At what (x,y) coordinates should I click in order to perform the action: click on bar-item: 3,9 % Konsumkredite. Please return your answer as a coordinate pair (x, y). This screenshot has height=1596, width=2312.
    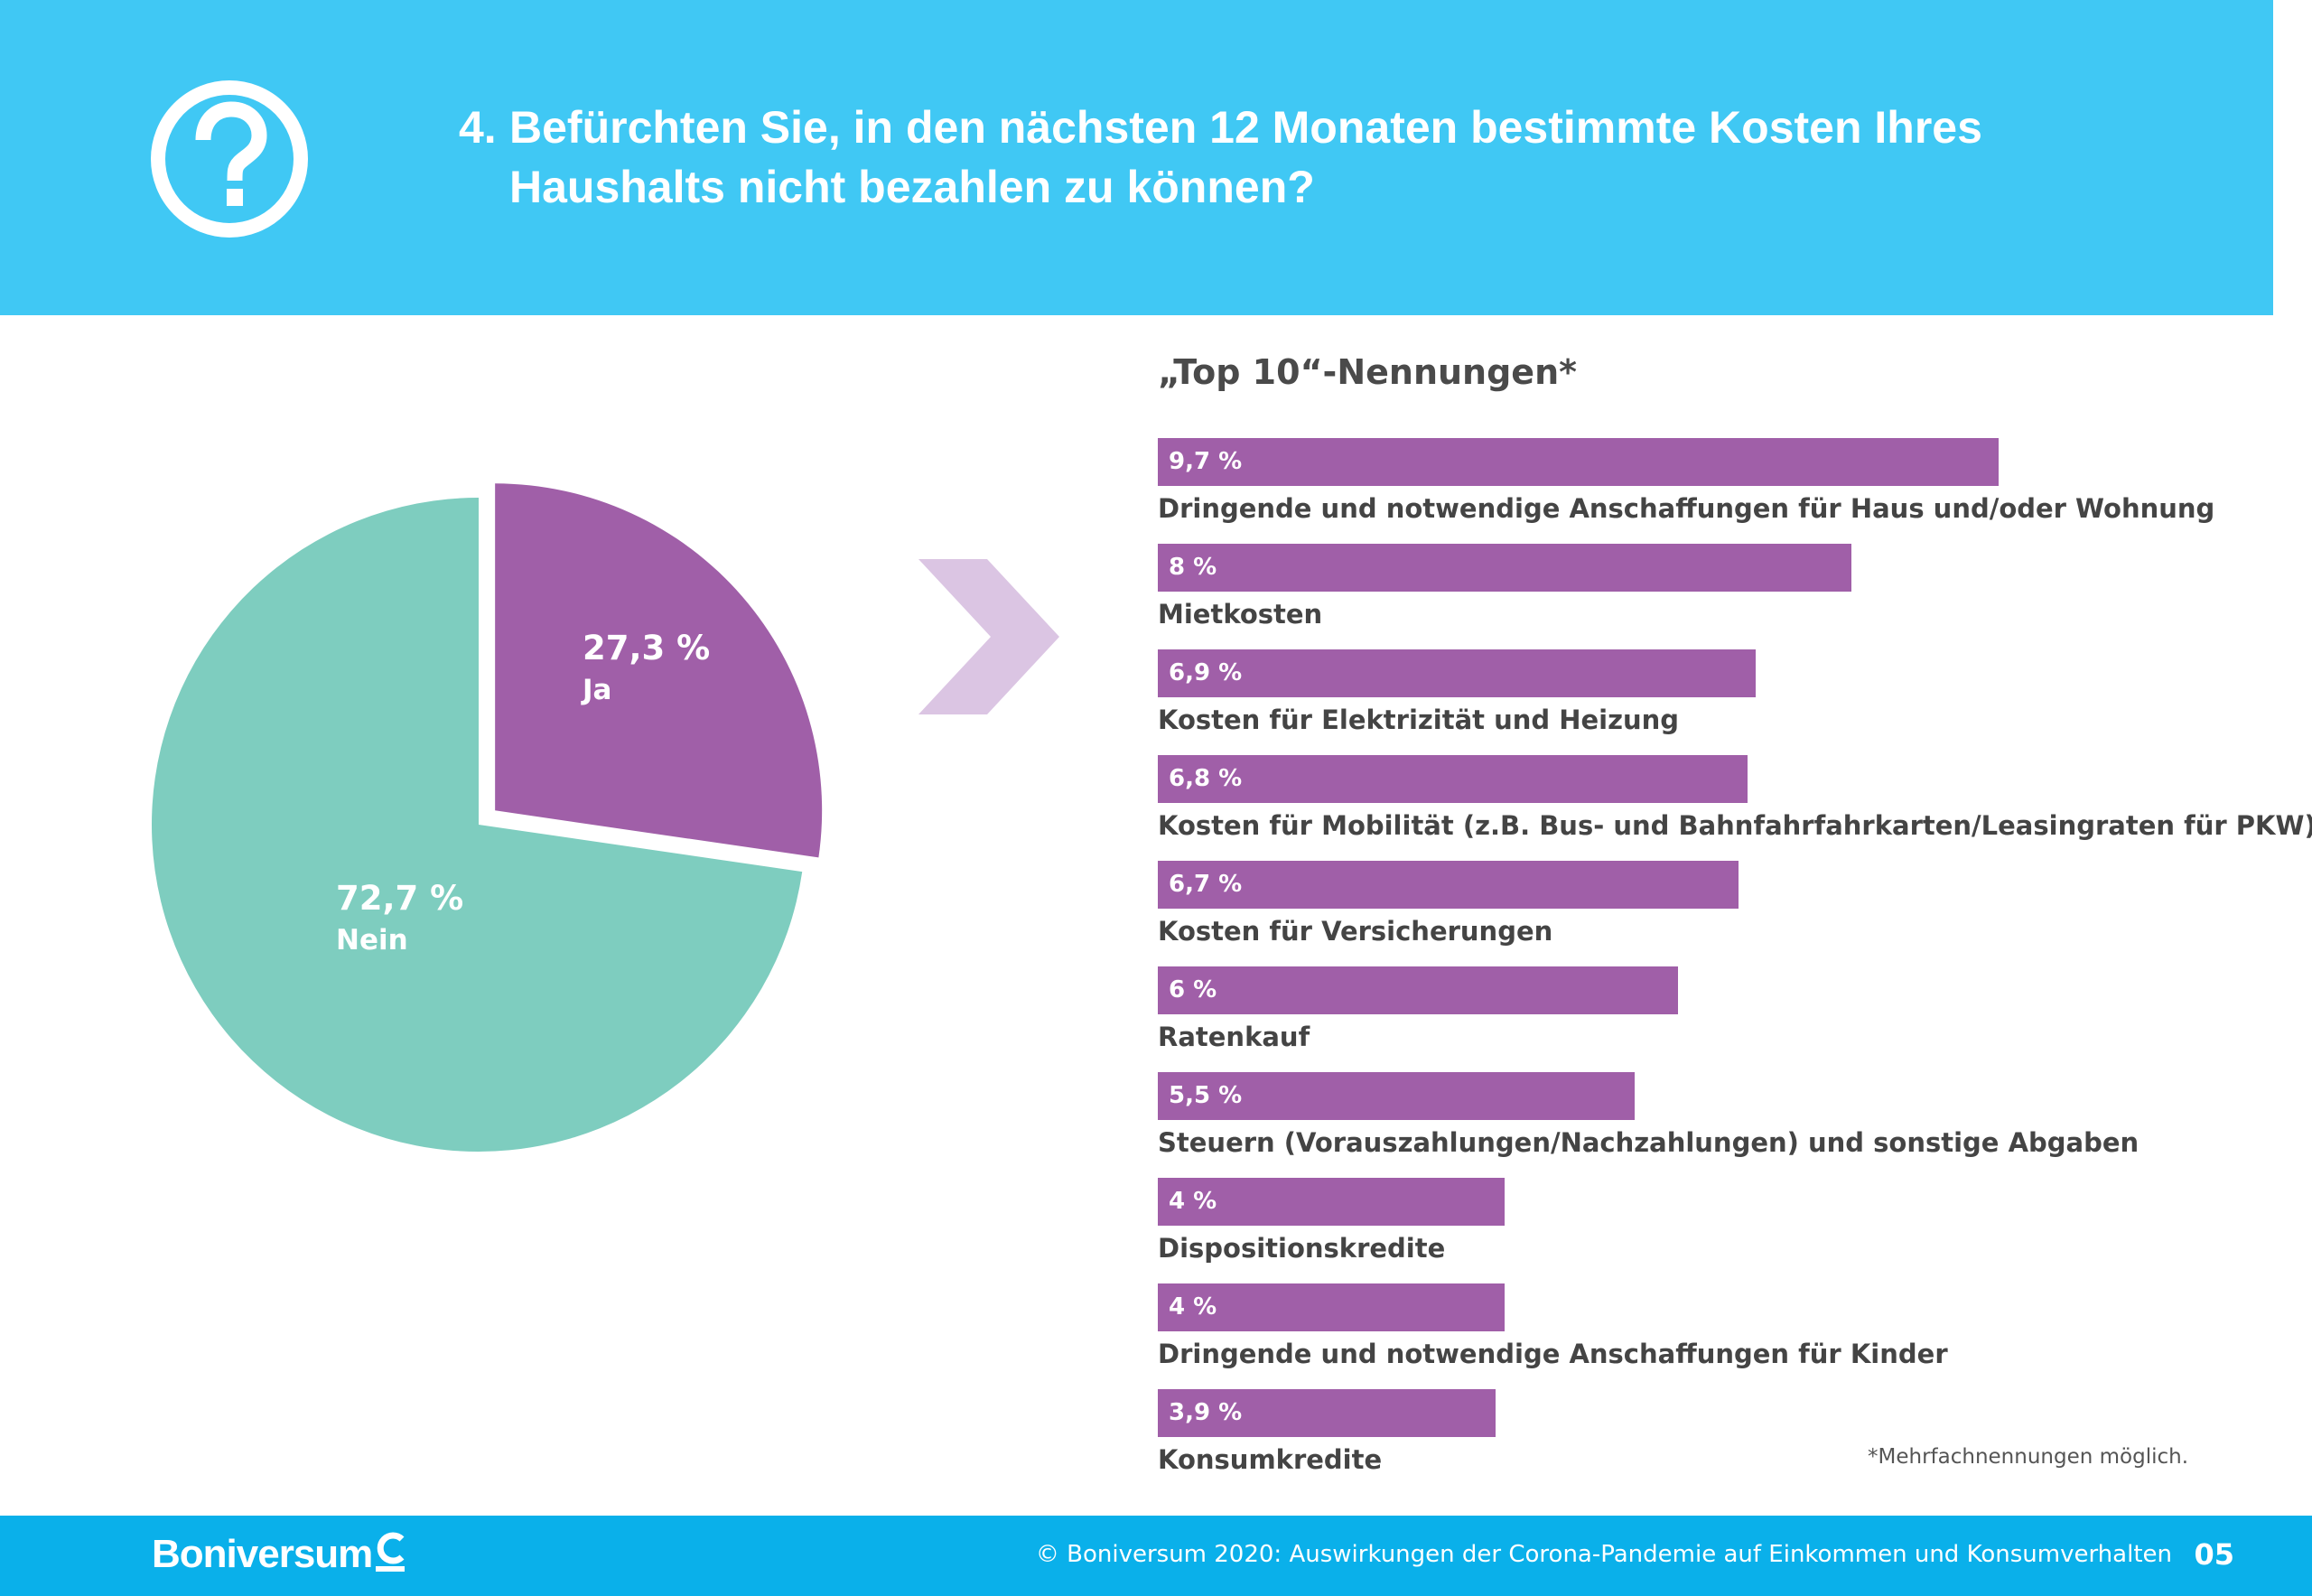
    Looking at the image, I should click on (1327, 1432).